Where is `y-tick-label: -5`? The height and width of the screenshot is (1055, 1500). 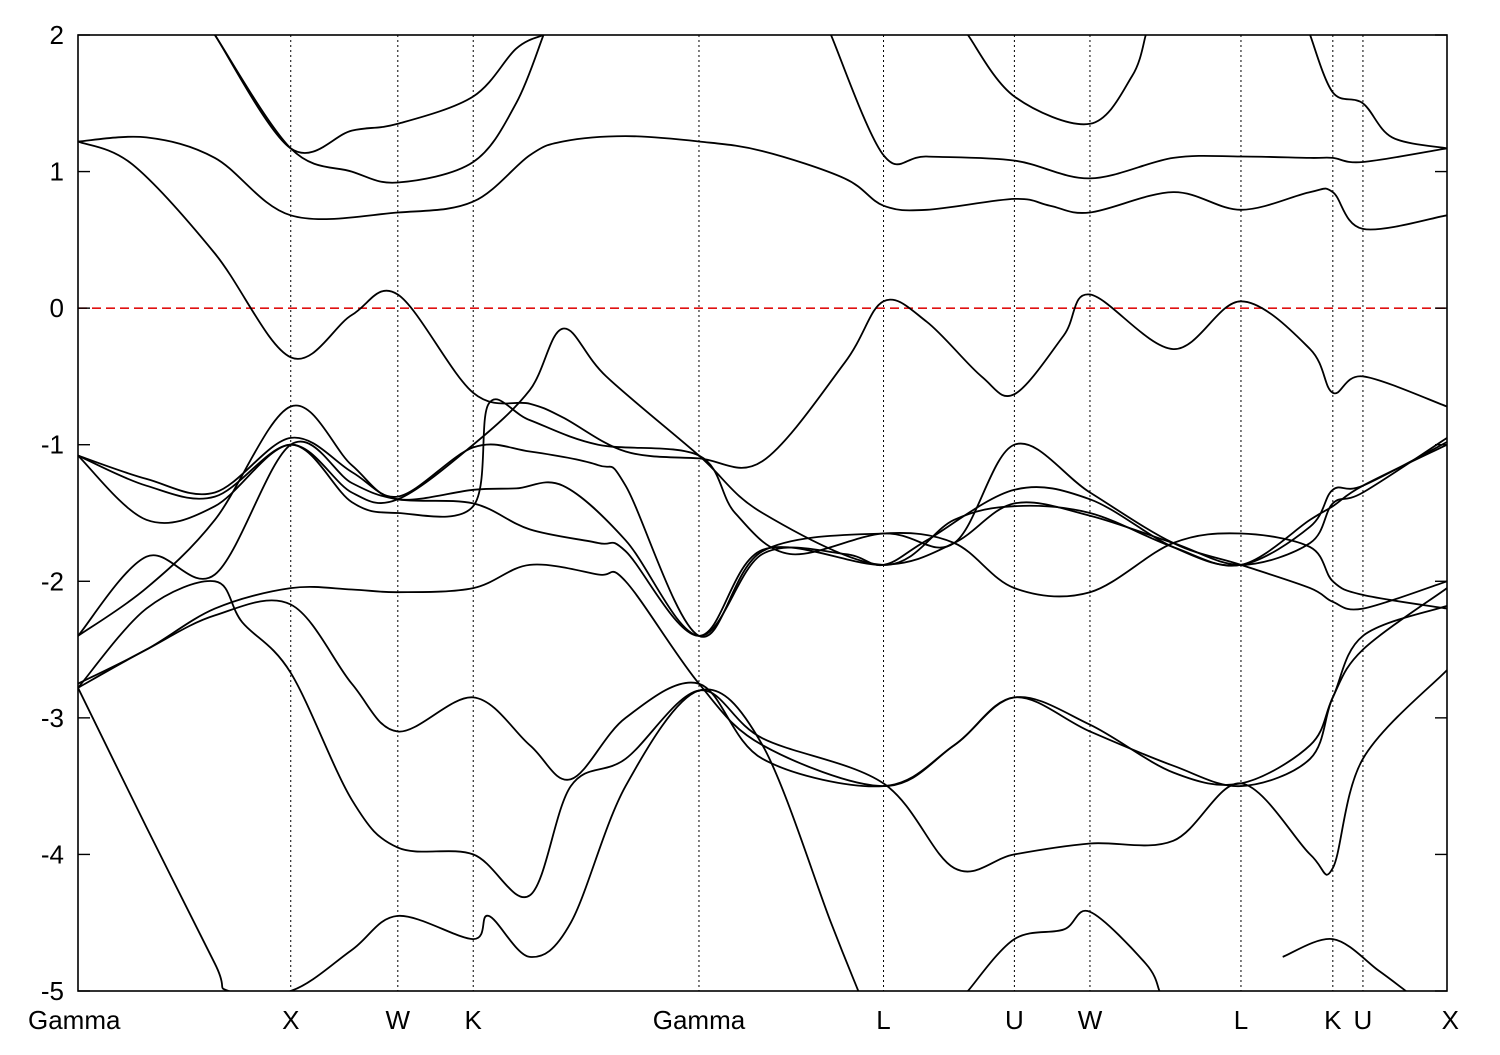
y-tick-label: -5 is located at coordinates (52, 991).